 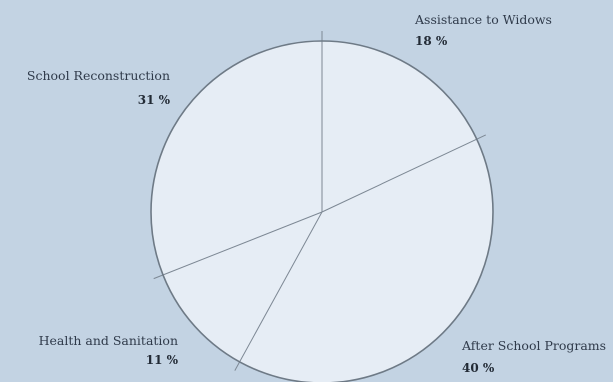 What do you see at coordinates (154, 100) in the screenshot?
I see `value-school-reconstruction: 31 %` at bounding box center [154, 100].